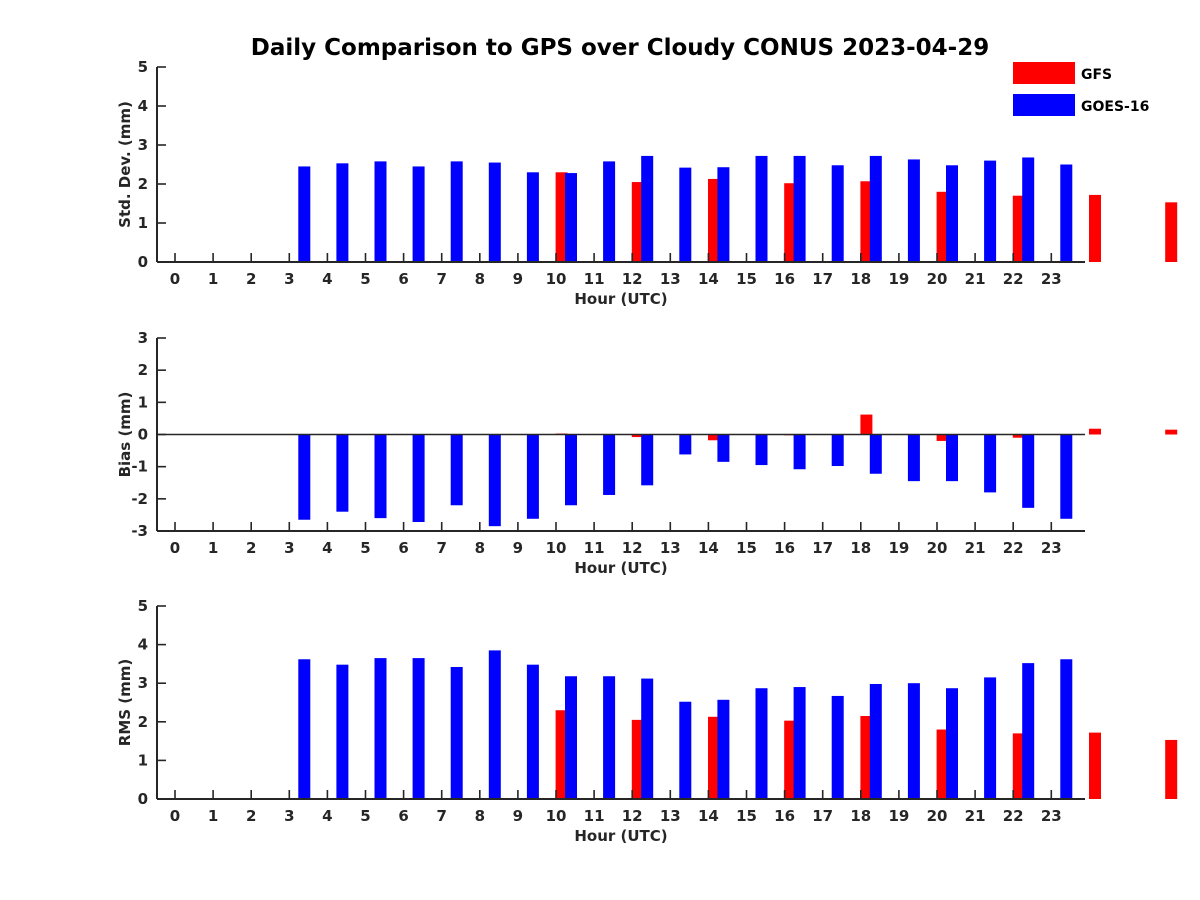 The width and height of the screenshot is (1200, 900). I want to click on x-tick-label: 17, so click(822, 548).